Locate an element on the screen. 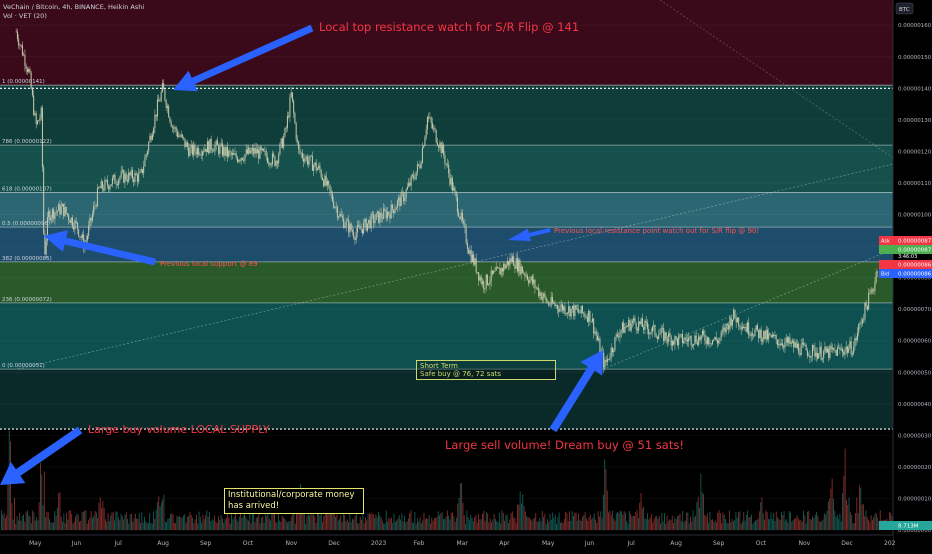 This screenshot has width=932, height=554. time-tick-1: Jun is located at coordinates (76, 543).